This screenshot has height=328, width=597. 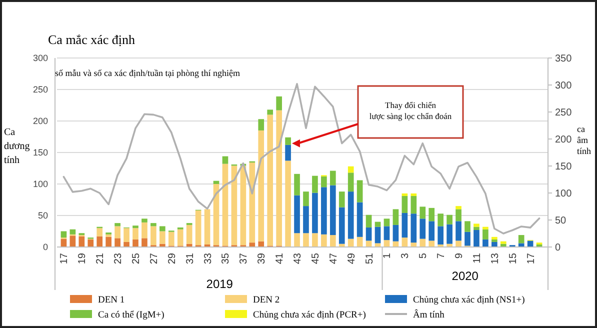 What do you see at coordinates (17, 146) in the screenshot?
I see `y-axis-title: Ca dương tính` at bounding box center [17, 146].